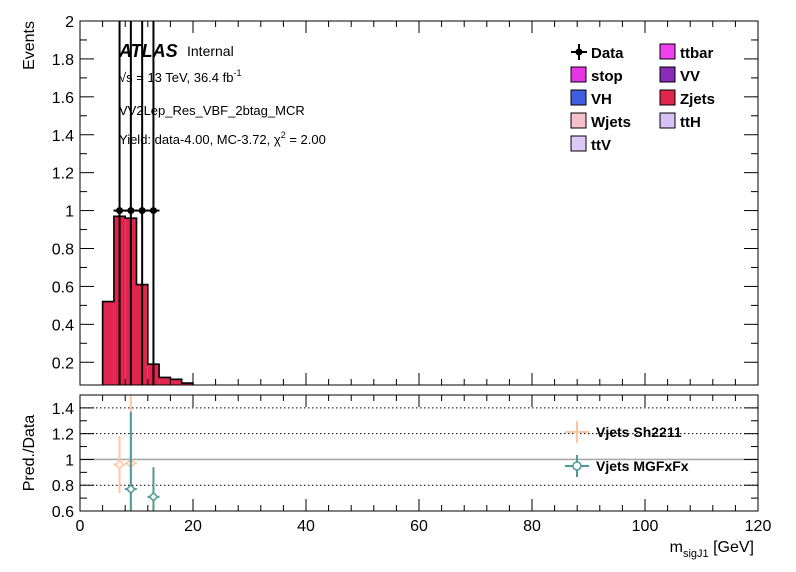 The height and width of the screenshot is (572, 796). I want to click on main-y-tick-label: 1.4, so click(63, 136).